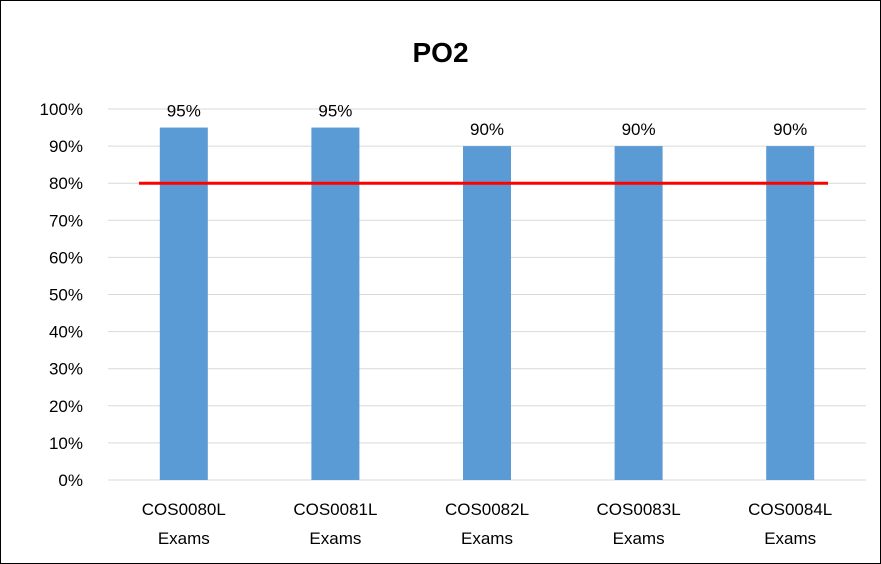 This screenshot has height=564, width=881. I want to click on y-tick-label: 40%, so click(66, 332).